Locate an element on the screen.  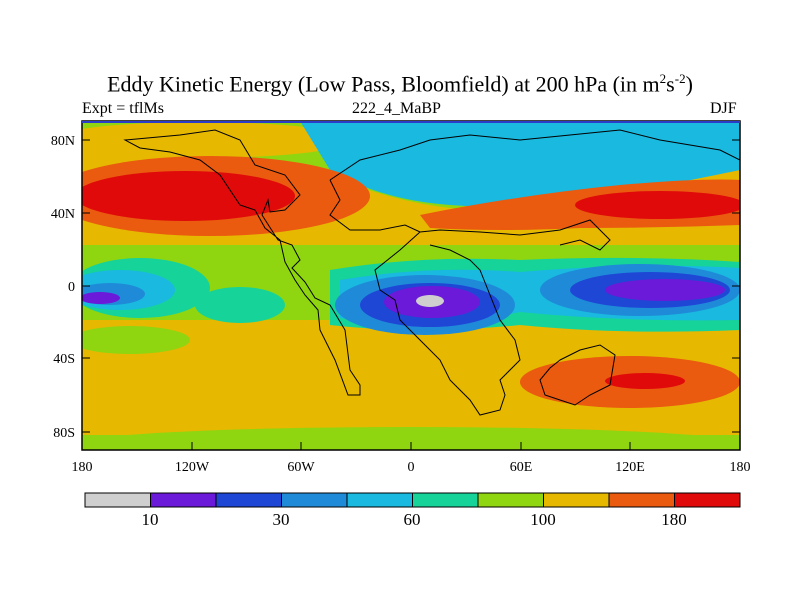
x-tick-label: 120W is located at coordinates (192, 467).